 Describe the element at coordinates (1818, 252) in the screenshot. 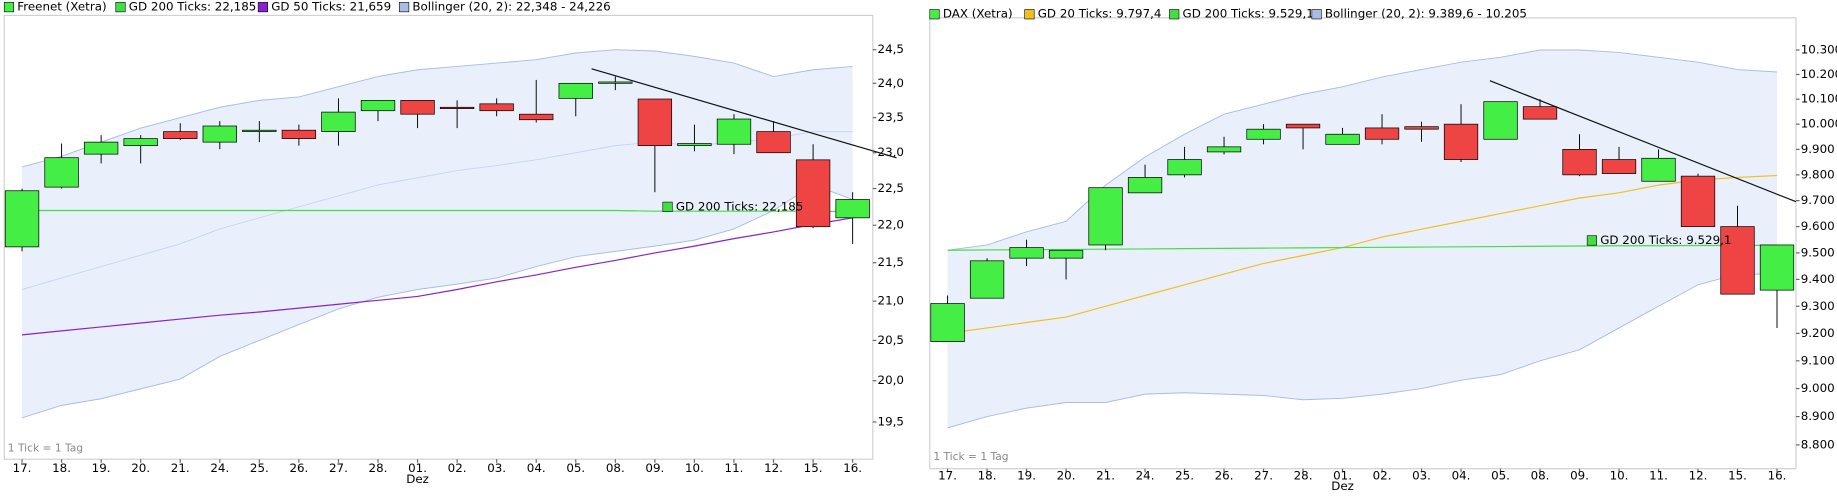

I see `y-tick-label: 9.500` at that location.